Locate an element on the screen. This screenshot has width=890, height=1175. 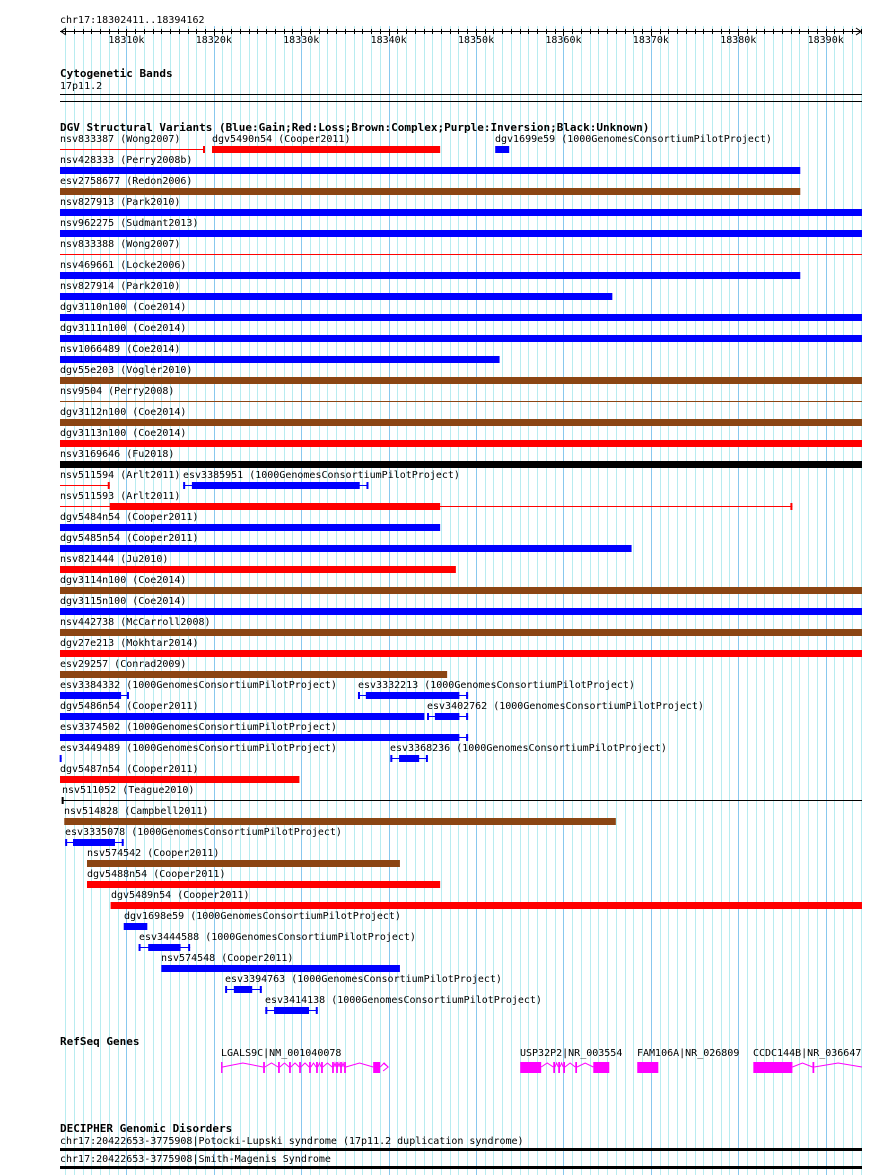
arrow-left-icon is located at coordinates (63, 31).